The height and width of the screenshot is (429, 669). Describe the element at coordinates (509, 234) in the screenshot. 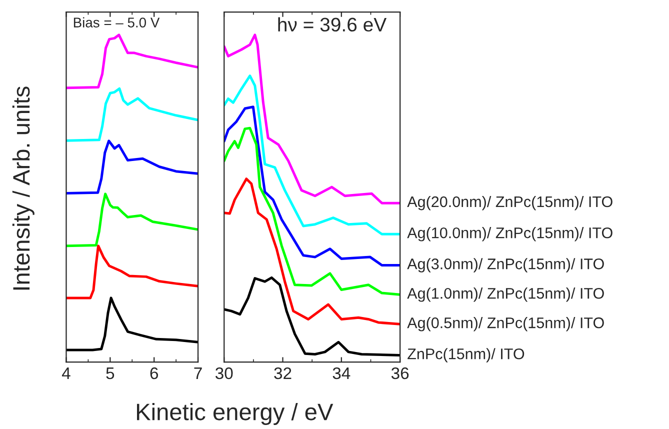

I see `series-label: Ag(10.0nm)/ ZnPc(15nm)/ ITO` at that location.